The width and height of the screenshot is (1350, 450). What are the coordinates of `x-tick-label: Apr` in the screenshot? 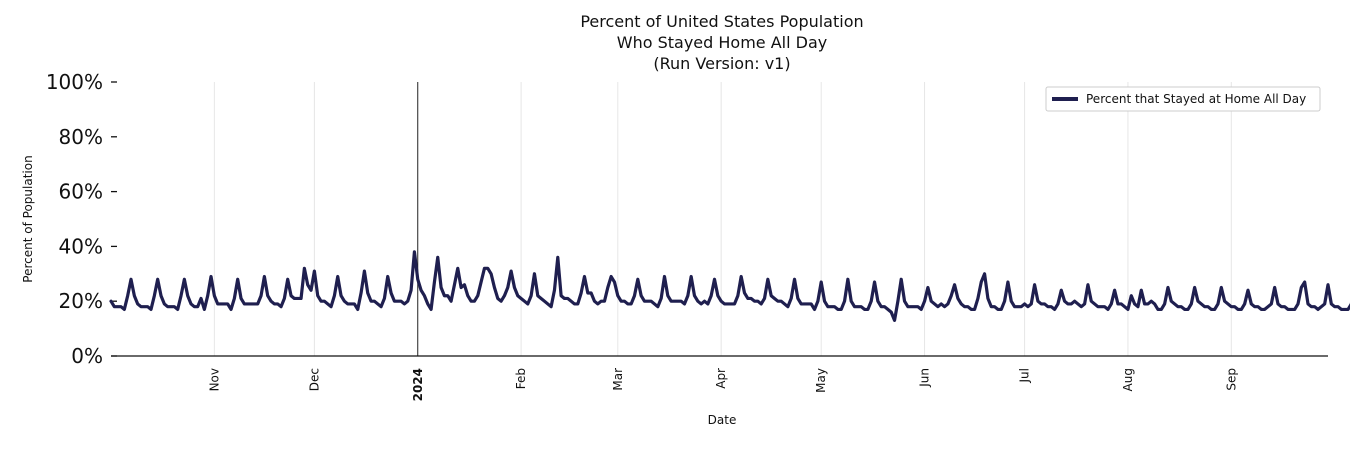 It's located at (721, 378).